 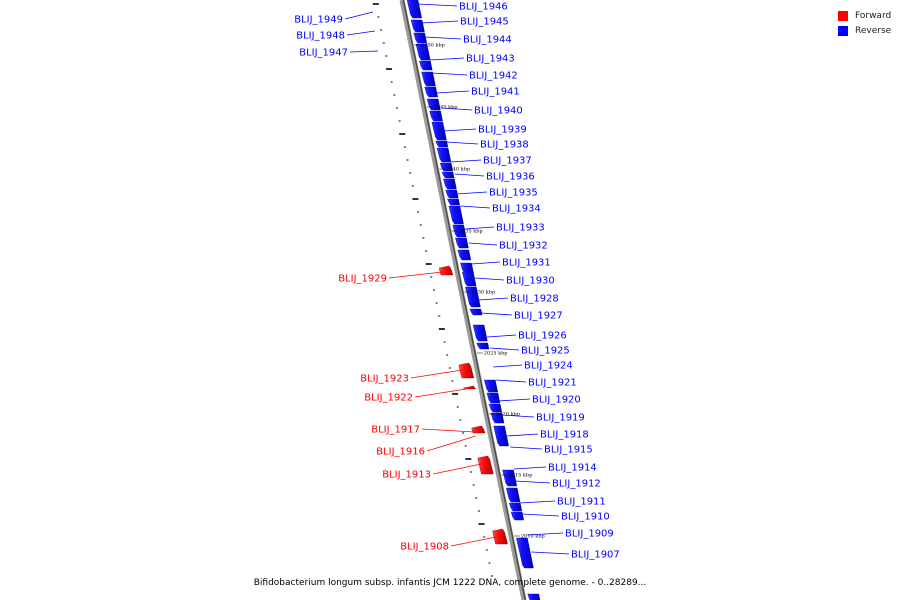 What do you see at coordinates (483, 293) in the screenshot?
I see `scale-label: 2030 kbp` at bounding box center [483, 293].